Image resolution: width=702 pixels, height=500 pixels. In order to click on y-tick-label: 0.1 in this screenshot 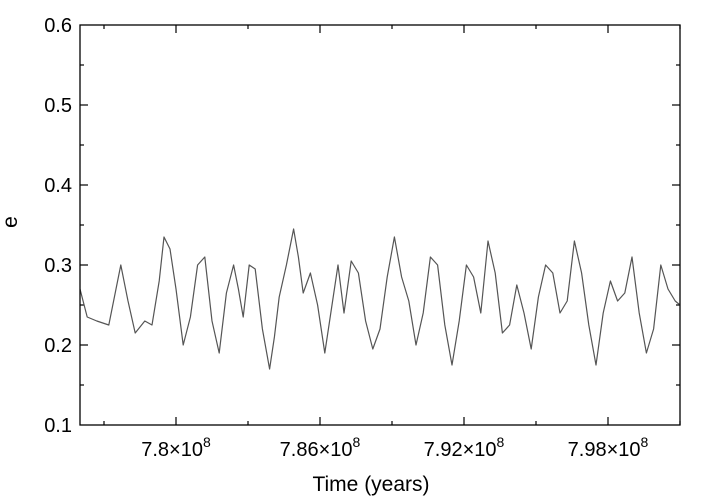, I will do `click(58, 426)`.